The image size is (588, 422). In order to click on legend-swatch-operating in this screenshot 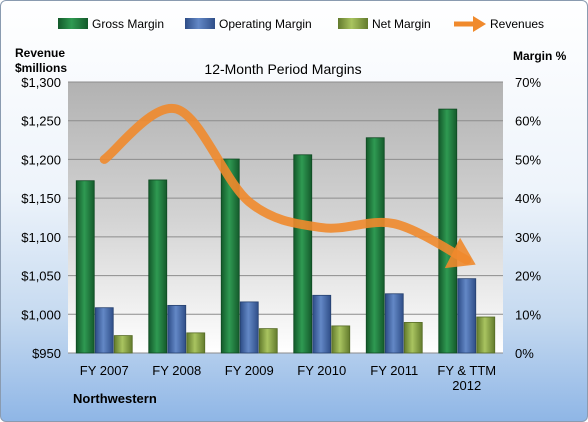, I will do `click(200, 23)`.